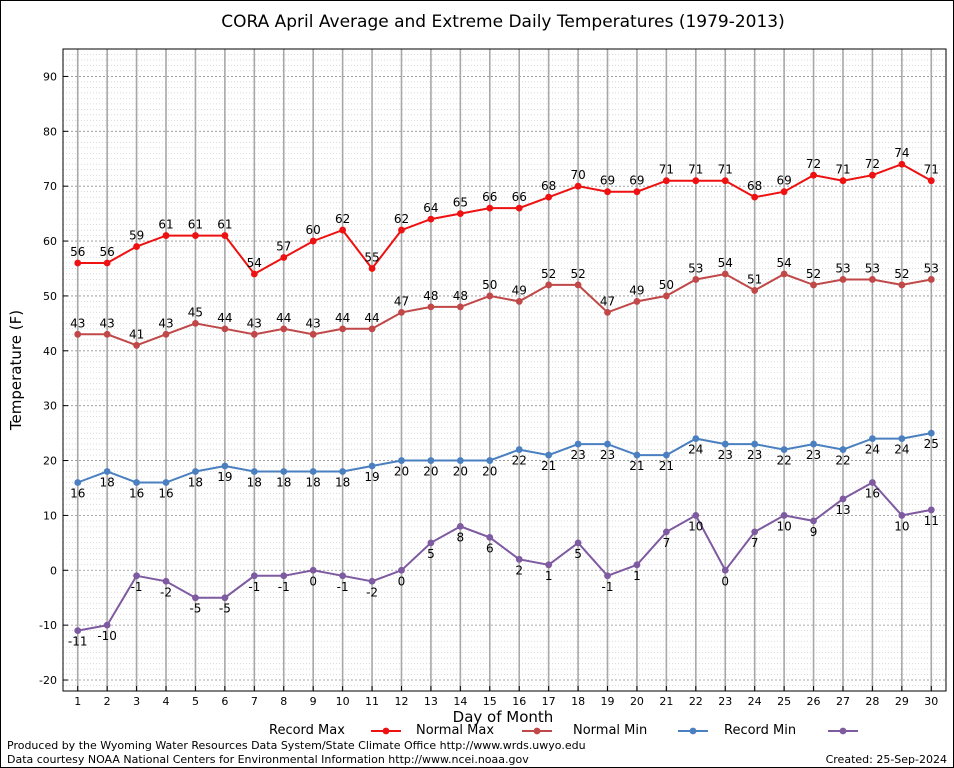 The width and height of the screenshot is (954, 768). I want to click on record-min-data-label: 2, so click(519, 570).